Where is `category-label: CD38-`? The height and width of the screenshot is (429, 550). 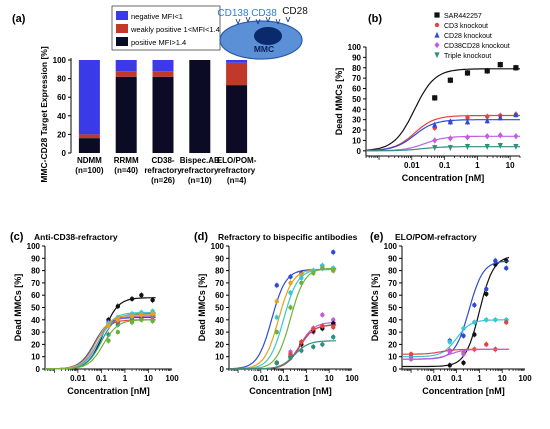
category-label: CD38- is located at coordinates (162, 160).